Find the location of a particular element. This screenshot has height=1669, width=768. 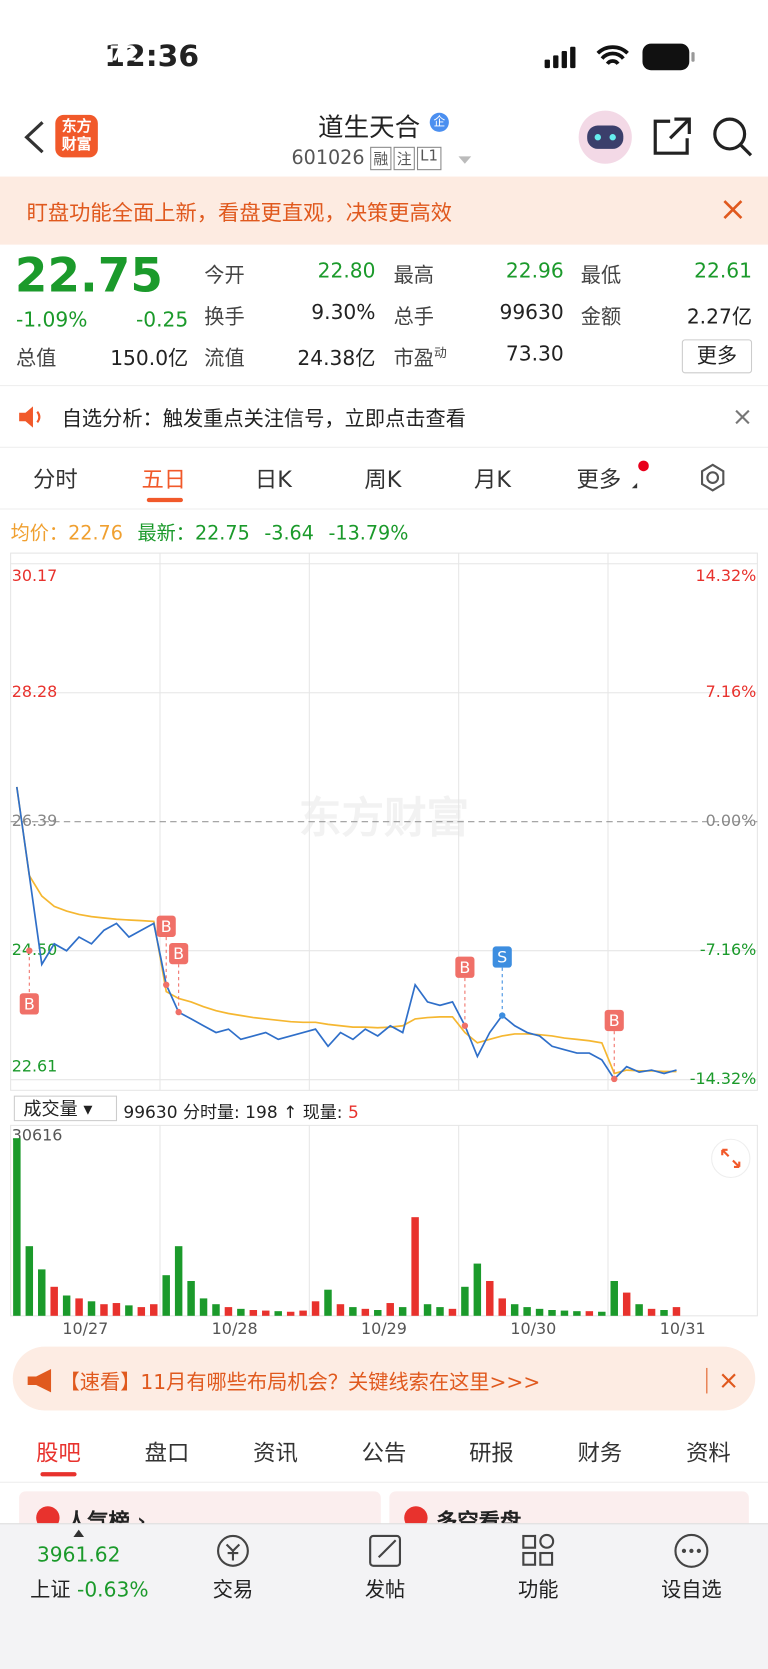

price-line is located at coordinates (346, 930).